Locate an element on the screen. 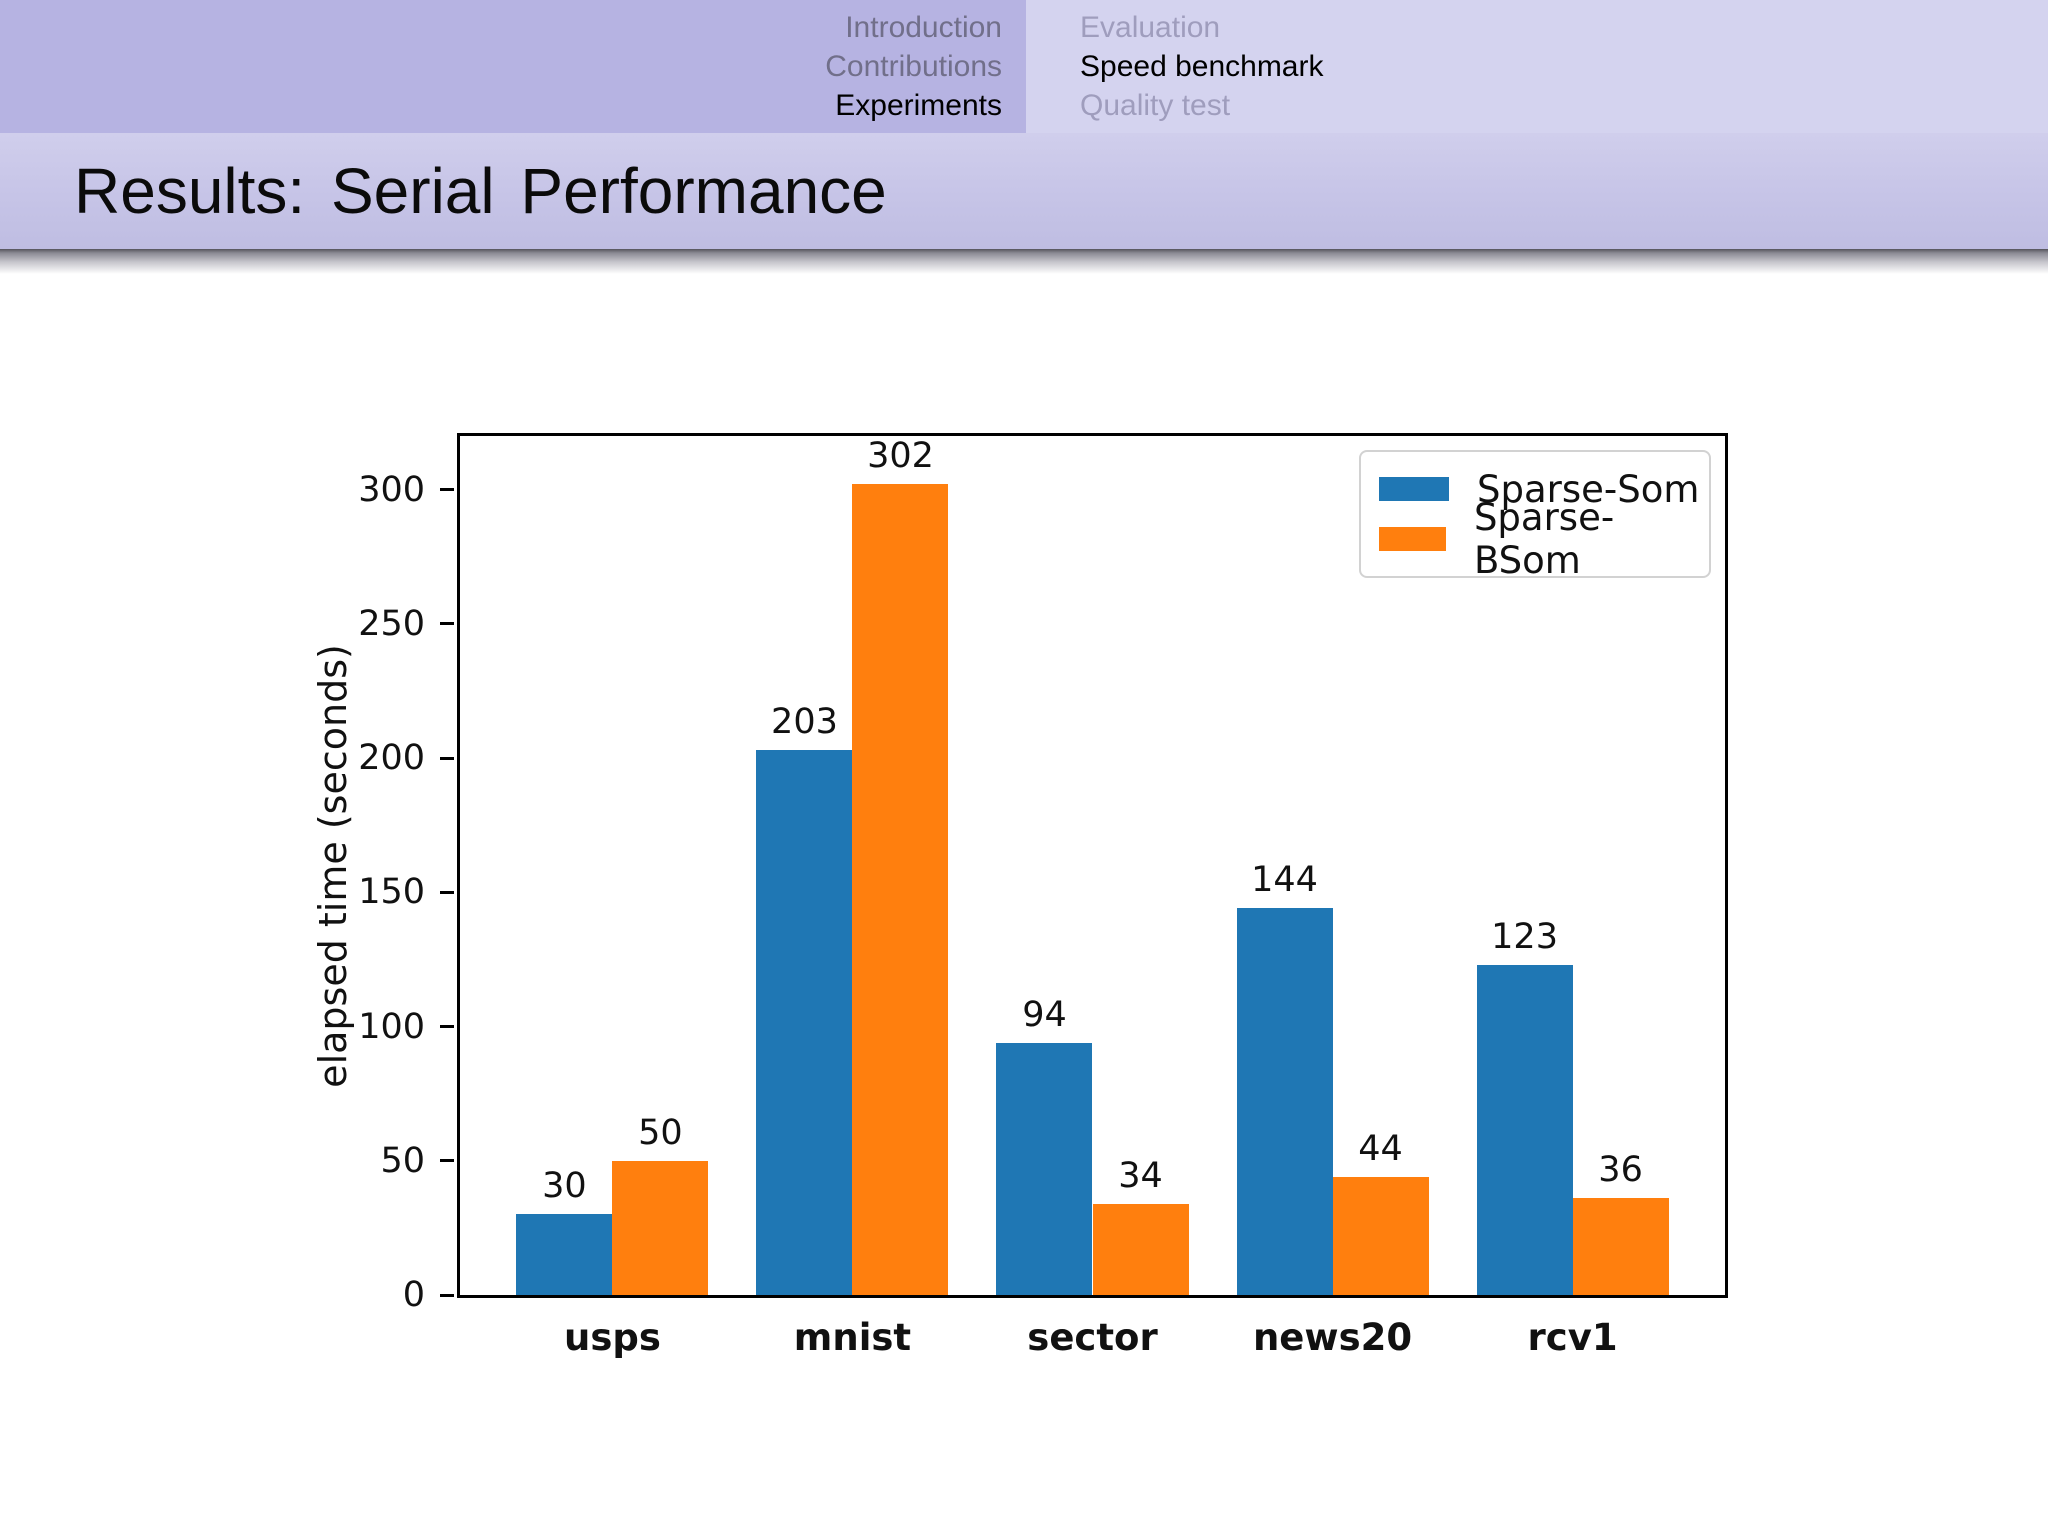  bar-value-label: 36 is located at coordinates (1620, 1170).